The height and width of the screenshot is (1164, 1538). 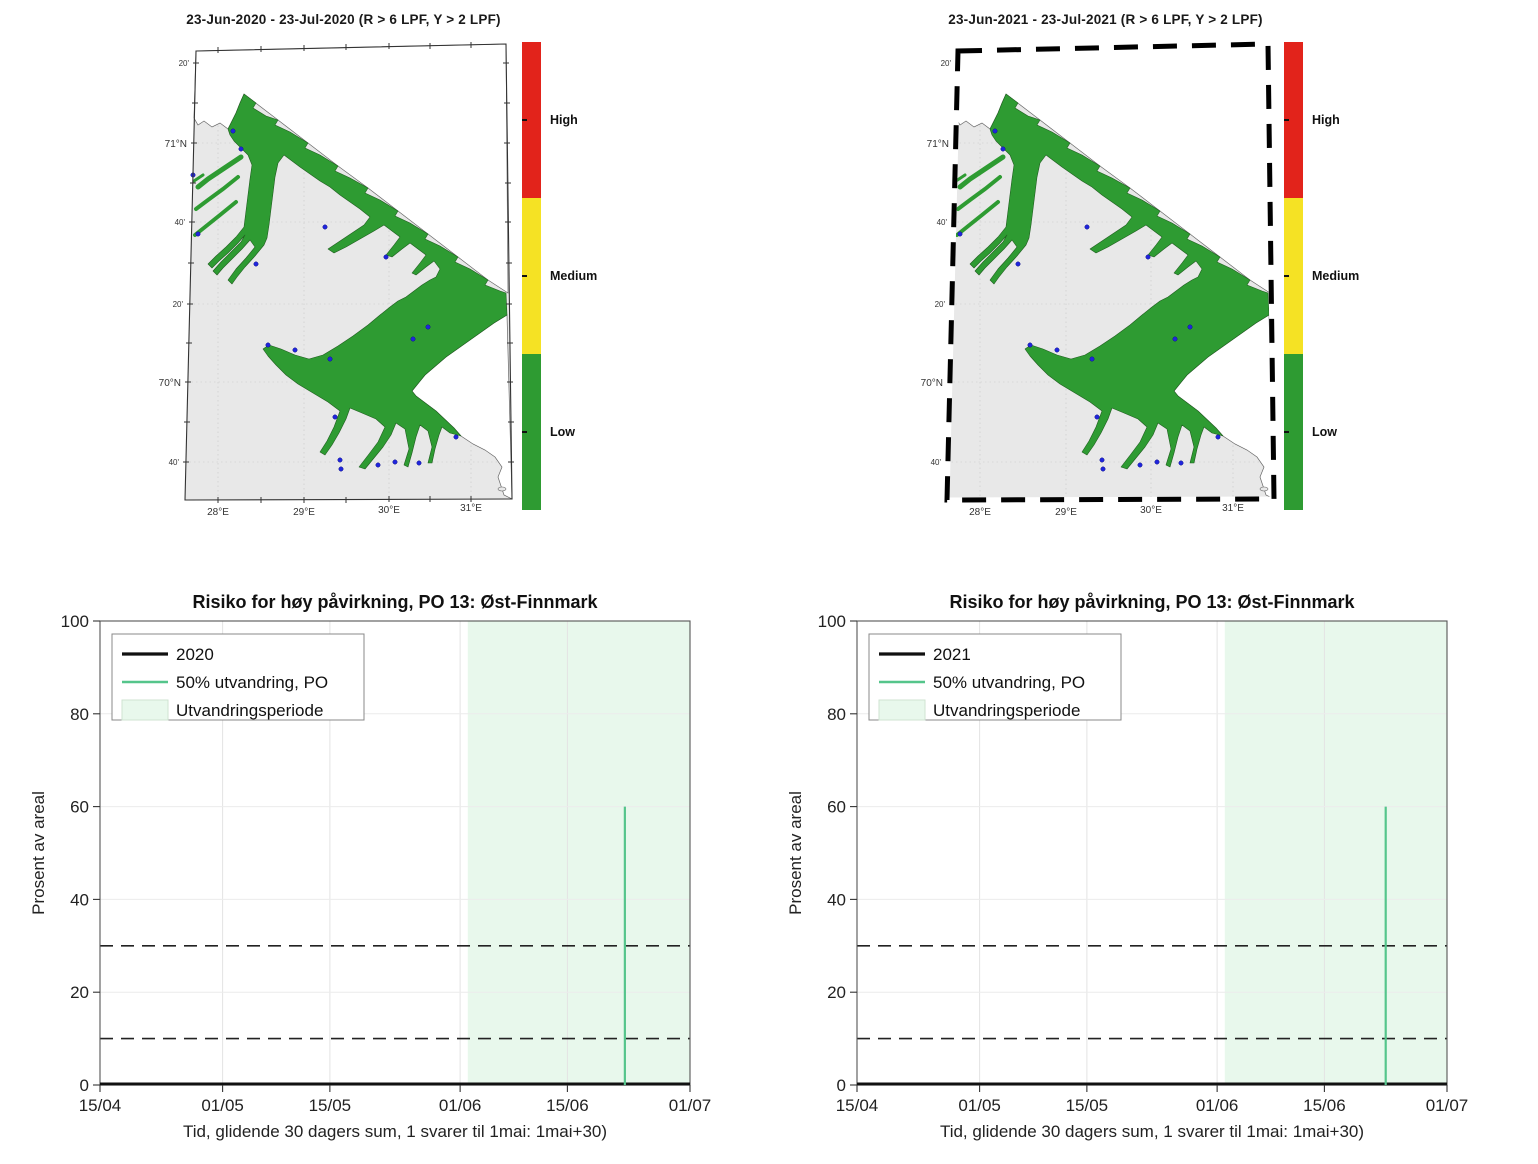 What do you see at coordinates (195, 654) in the screenshot?
I see `legend-series-label: 2020` at bounding box center [195, 654].